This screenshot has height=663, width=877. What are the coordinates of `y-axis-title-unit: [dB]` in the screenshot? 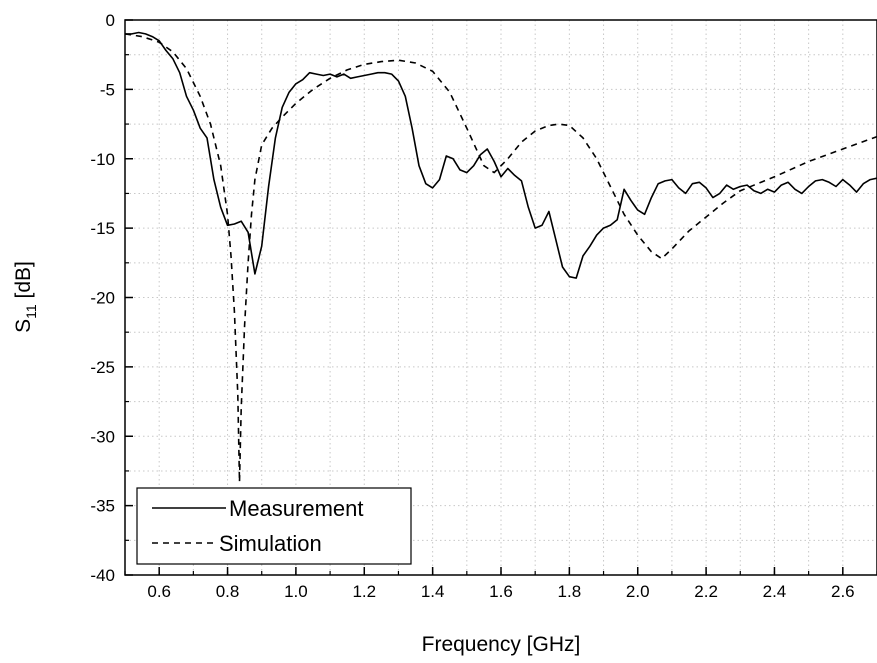 It's located at (23, 282).